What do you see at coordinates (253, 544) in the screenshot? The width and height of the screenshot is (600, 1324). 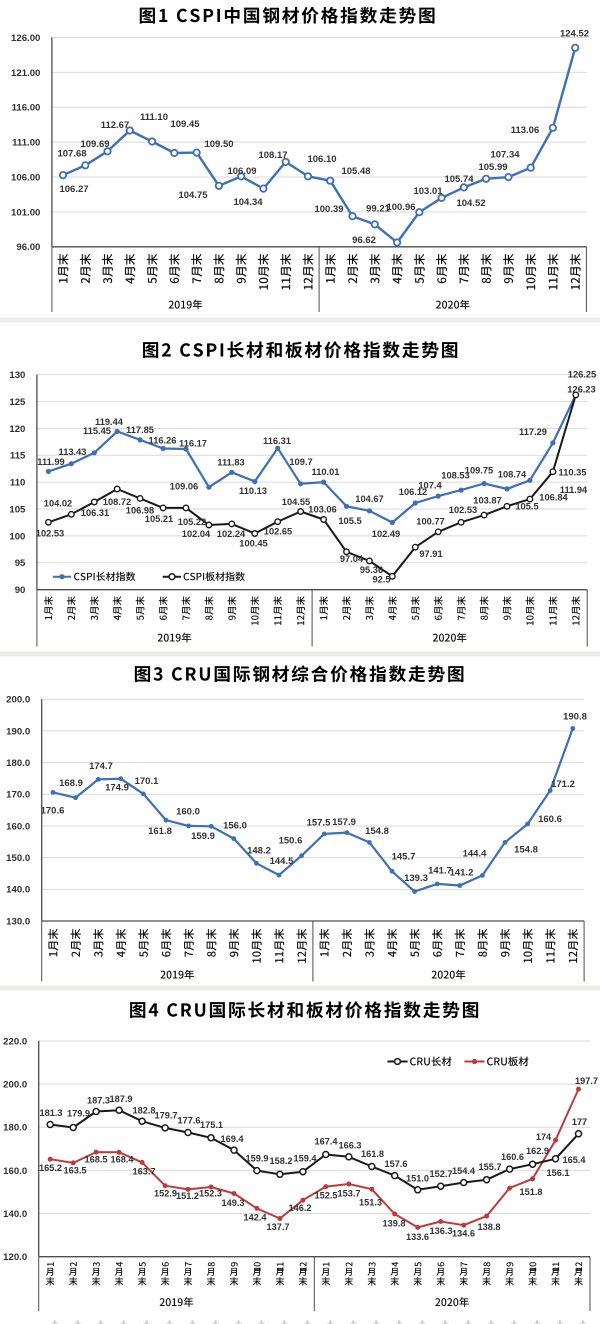 I see `svg-text: 100.45` at bounding box center [253, 544].